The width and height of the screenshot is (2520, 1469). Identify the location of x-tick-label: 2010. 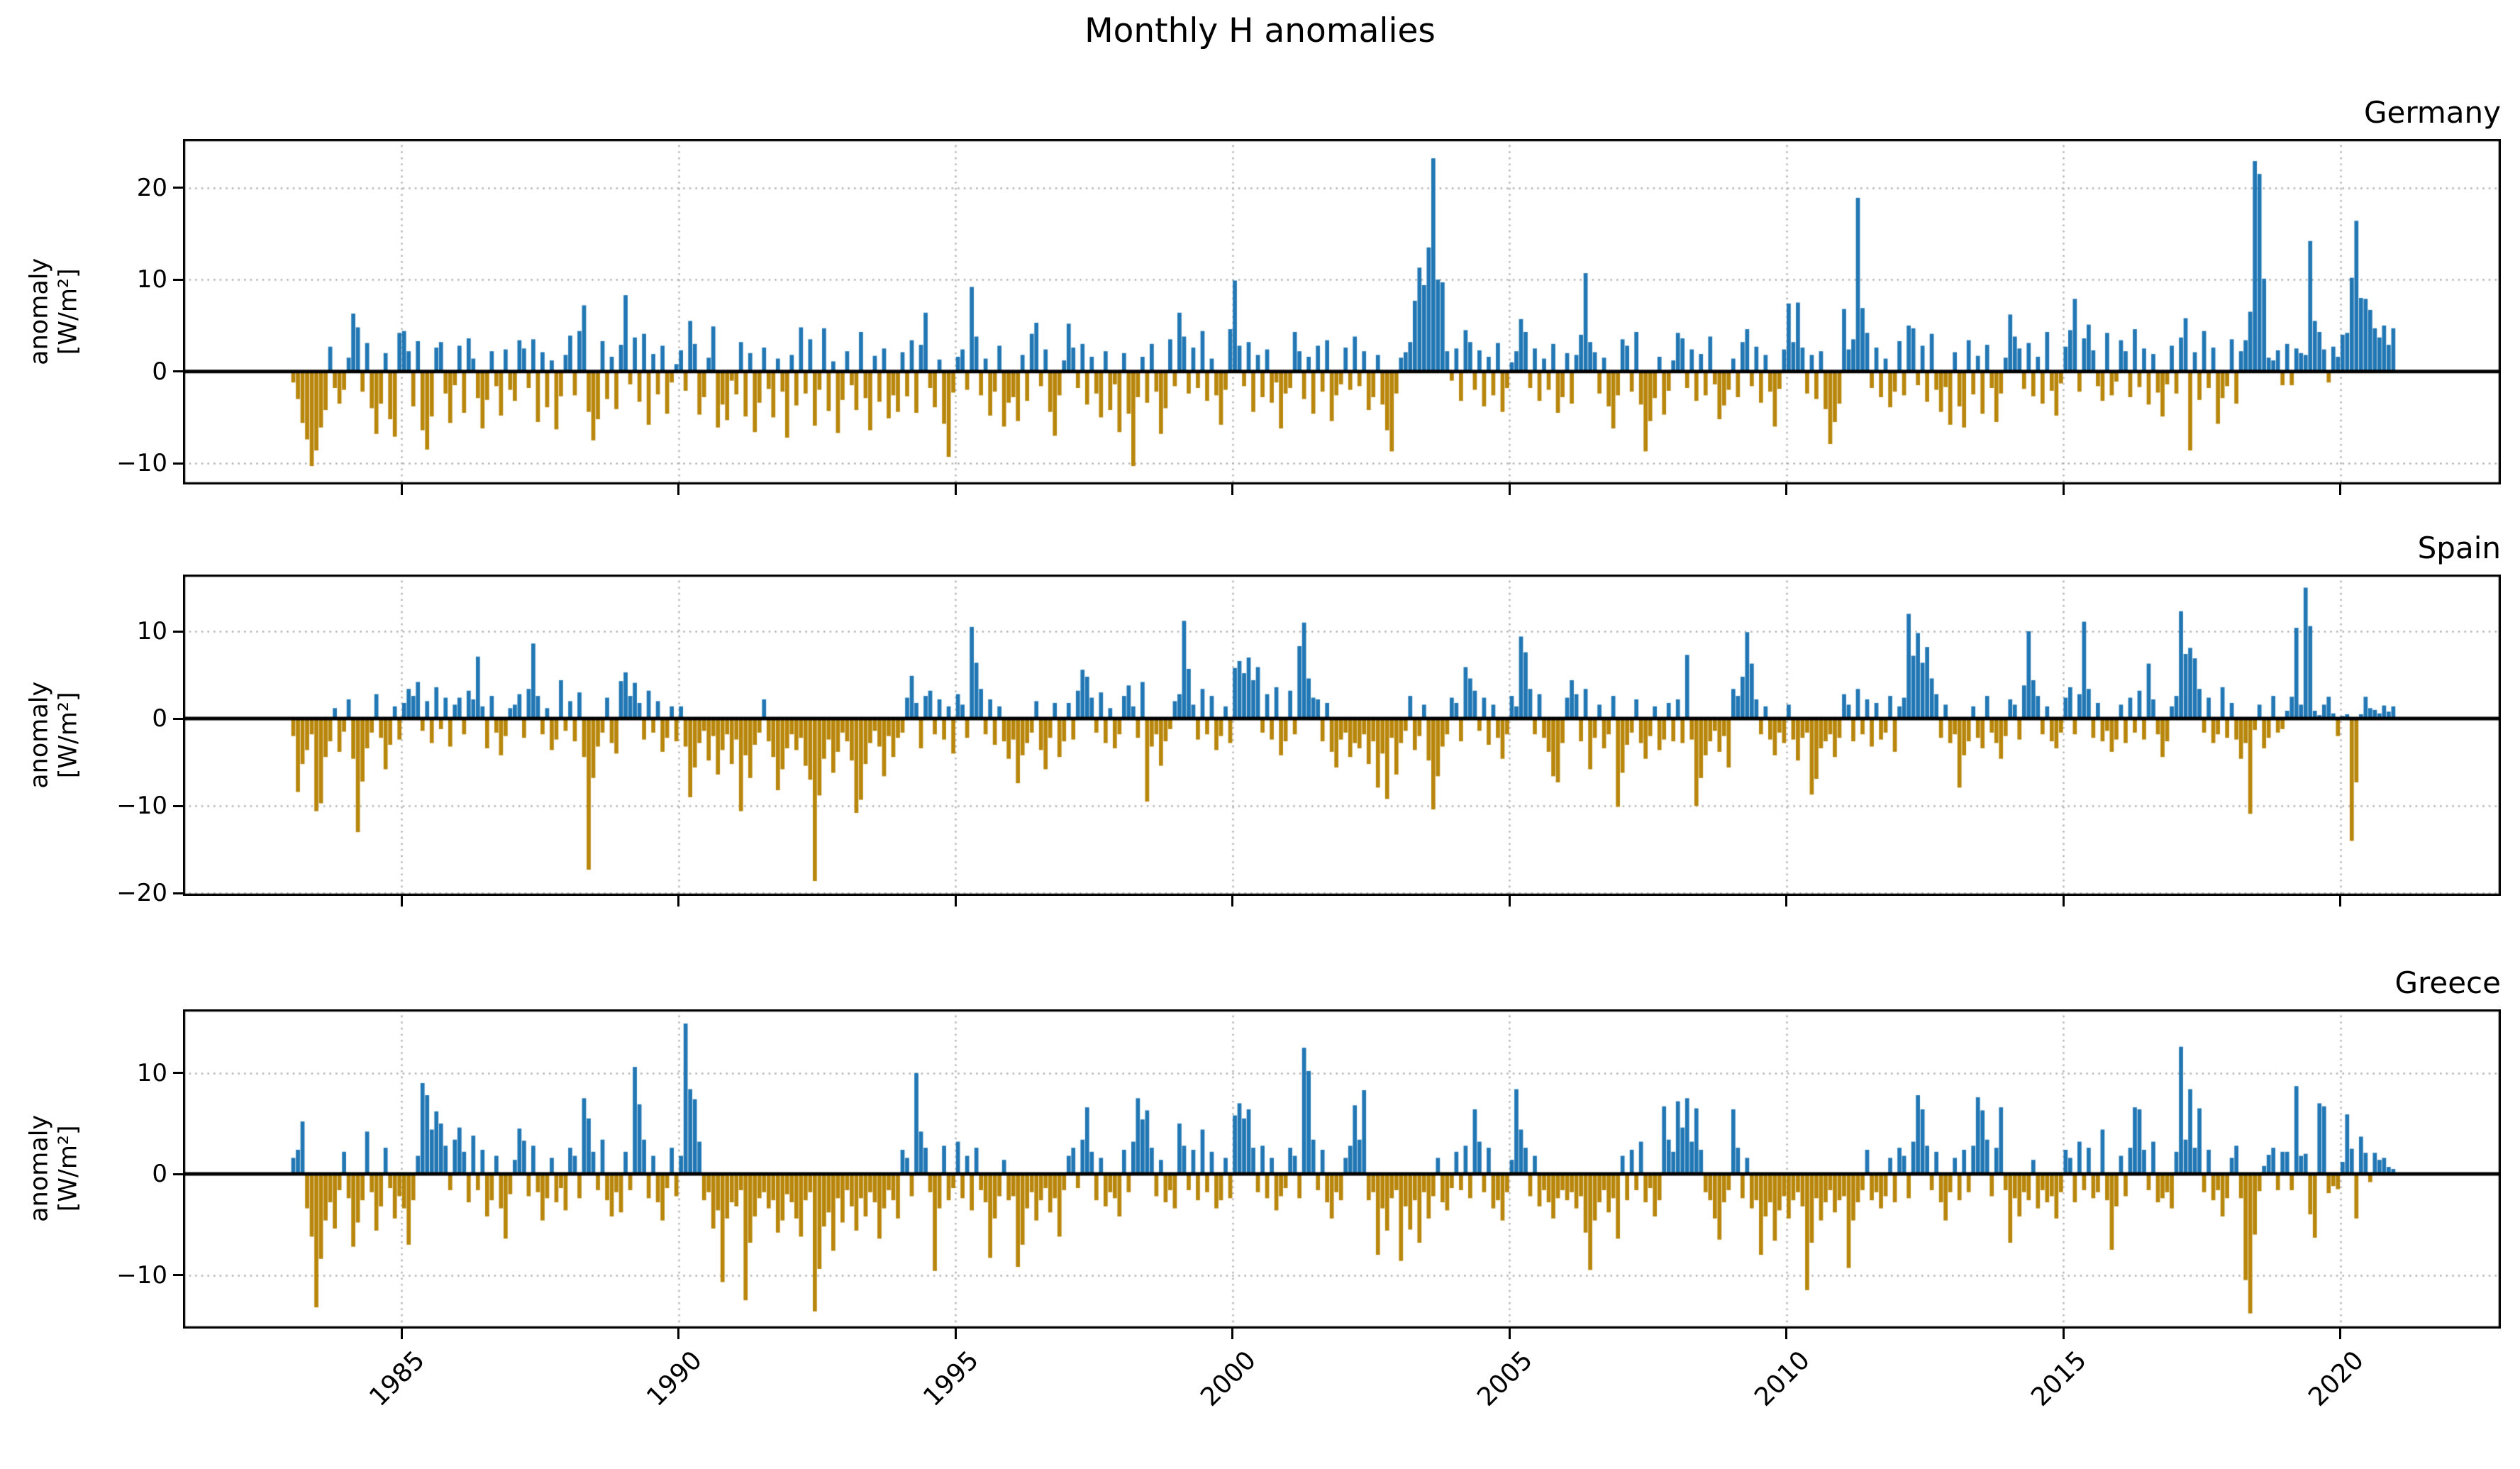
(1782, 1379).